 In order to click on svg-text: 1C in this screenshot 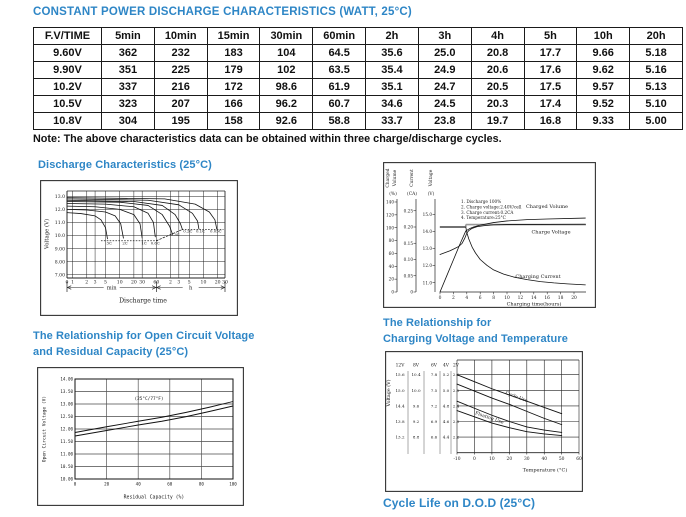, I will do `click(143, 242)`.